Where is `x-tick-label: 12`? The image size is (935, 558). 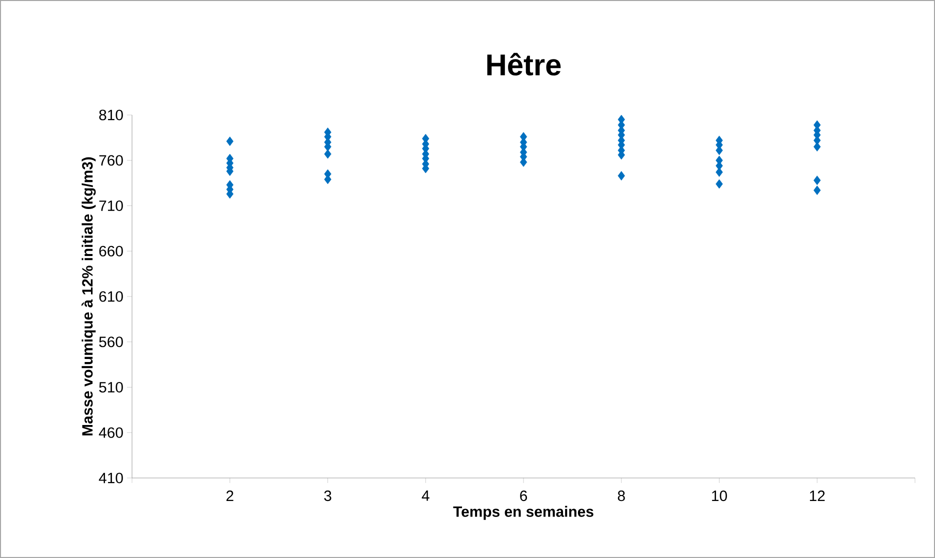 x-tick-label: 12 is located at coordinates (817, 495).